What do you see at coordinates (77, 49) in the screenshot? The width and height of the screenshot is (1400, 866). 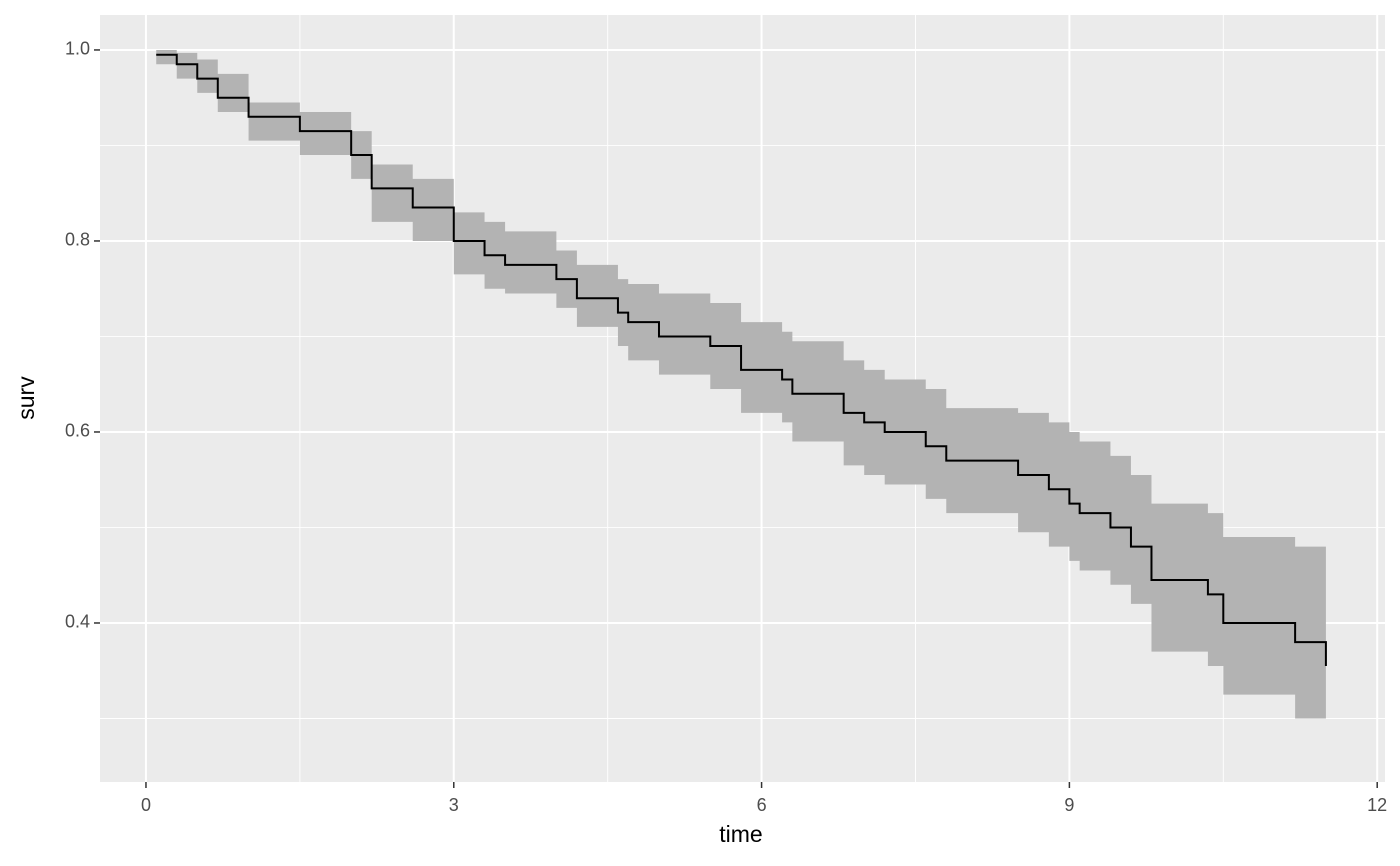 I see `y-tick-label: 1.0` at bounding box center [77, 49].